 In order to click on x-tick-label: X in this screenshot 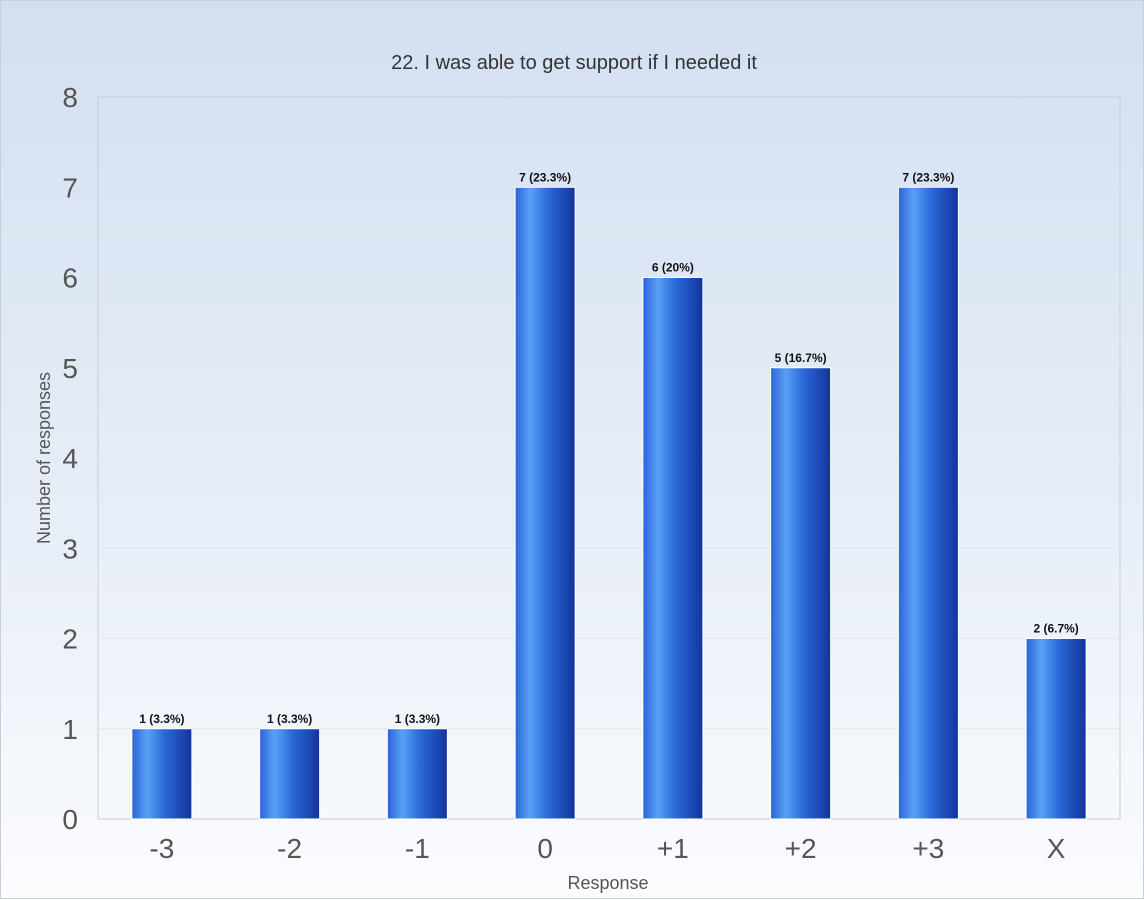, I will do `click(1056, 848)`.